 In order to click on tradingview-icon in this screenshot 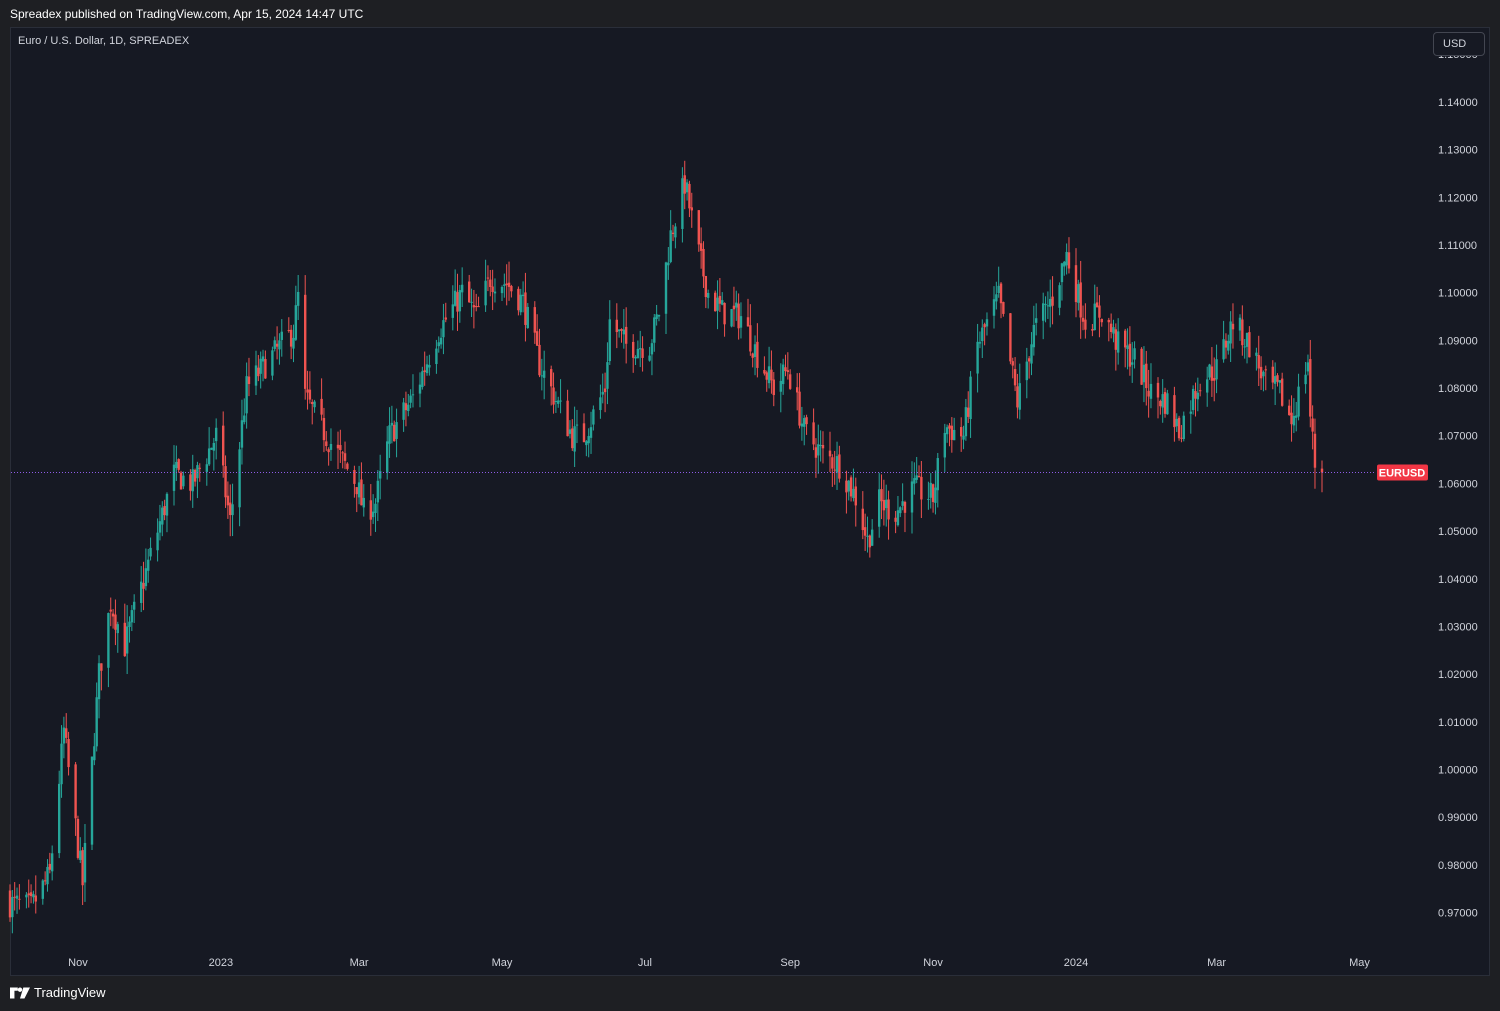, I will do `click(20, 992)`.